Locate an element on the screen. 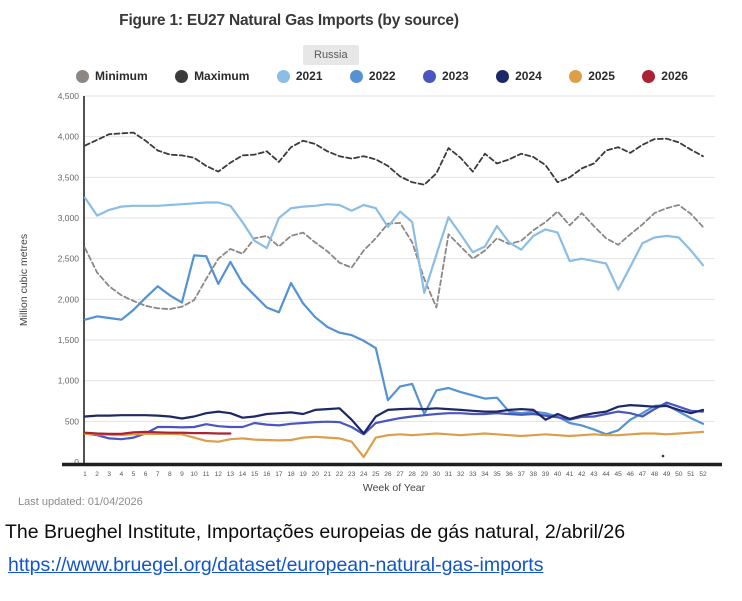 Image resolution: width=742 pixels, height=601 pixels. x-axis-tick-label: 14 is located at coordinates (243, 474).